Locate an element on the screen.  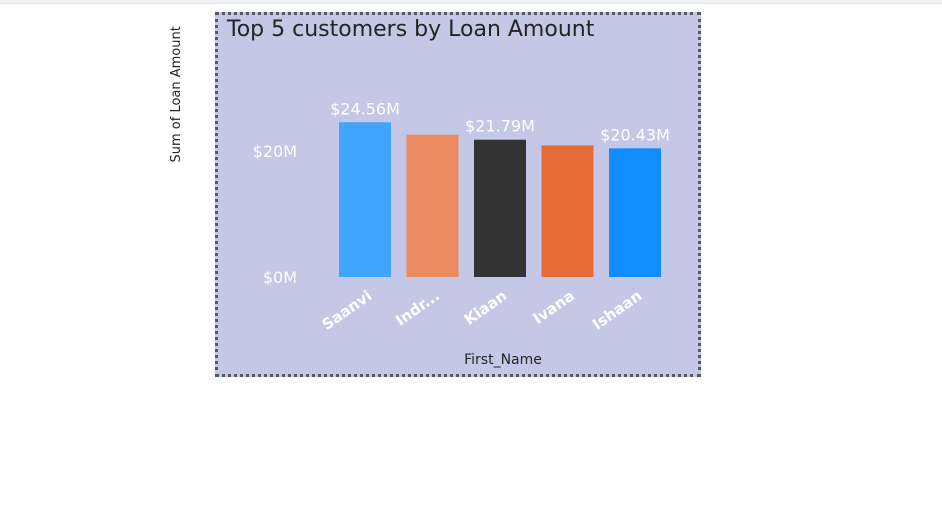
x-tick-label: Saanvi is located at coordinates (347, 310).